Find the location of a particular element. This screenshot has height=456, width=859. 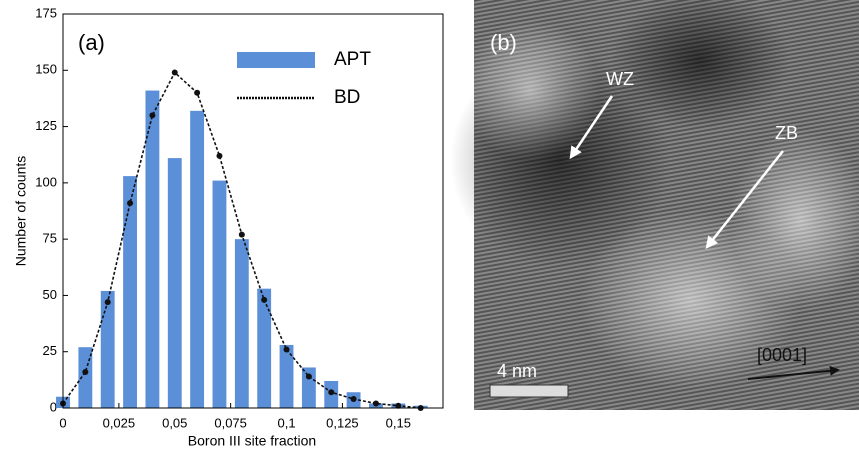

x-tick-label: 0,1 is located at coordinates (286, 422).